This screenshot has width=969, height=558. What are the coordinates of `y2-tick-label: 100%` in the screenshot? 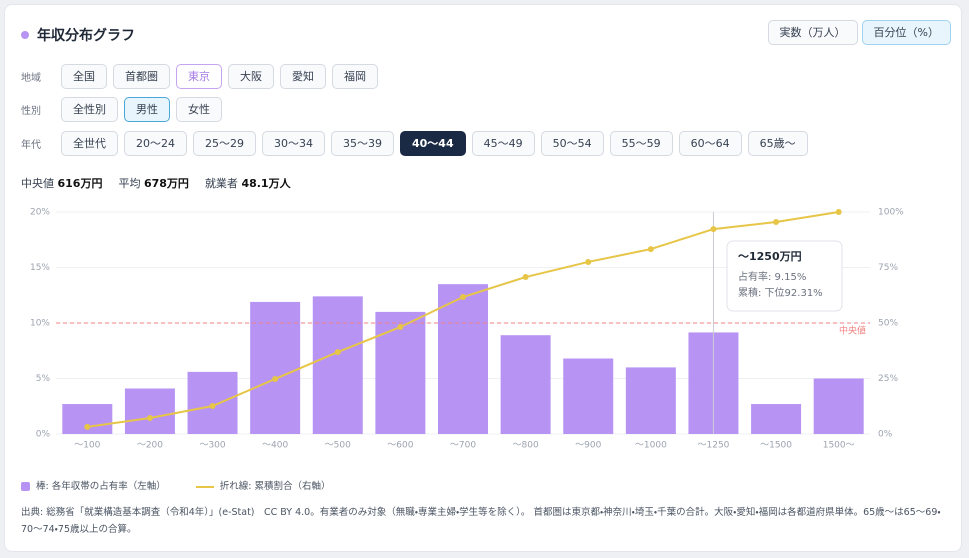 It's located at (891, 213).